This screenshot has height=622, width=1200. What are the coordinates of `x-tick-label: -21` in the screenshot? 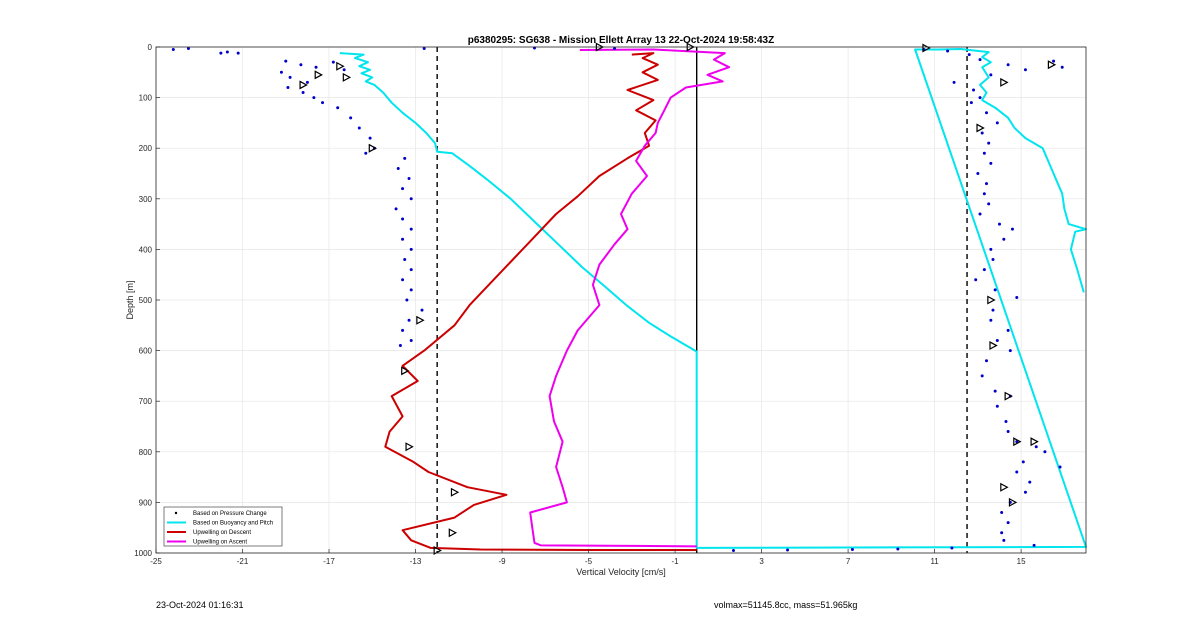 It's located at (243, 561).